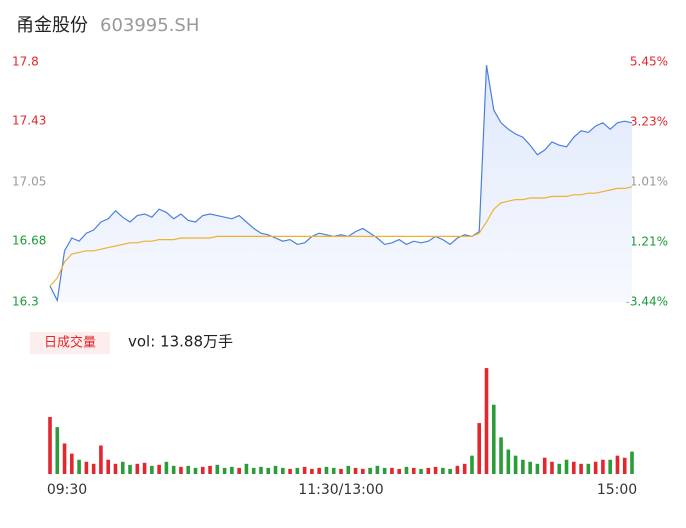  What do you see at coordinates (647, 302) in the screenshot?
I see `y2-tick-label: -3.44%` at bounding box center [647, 302].